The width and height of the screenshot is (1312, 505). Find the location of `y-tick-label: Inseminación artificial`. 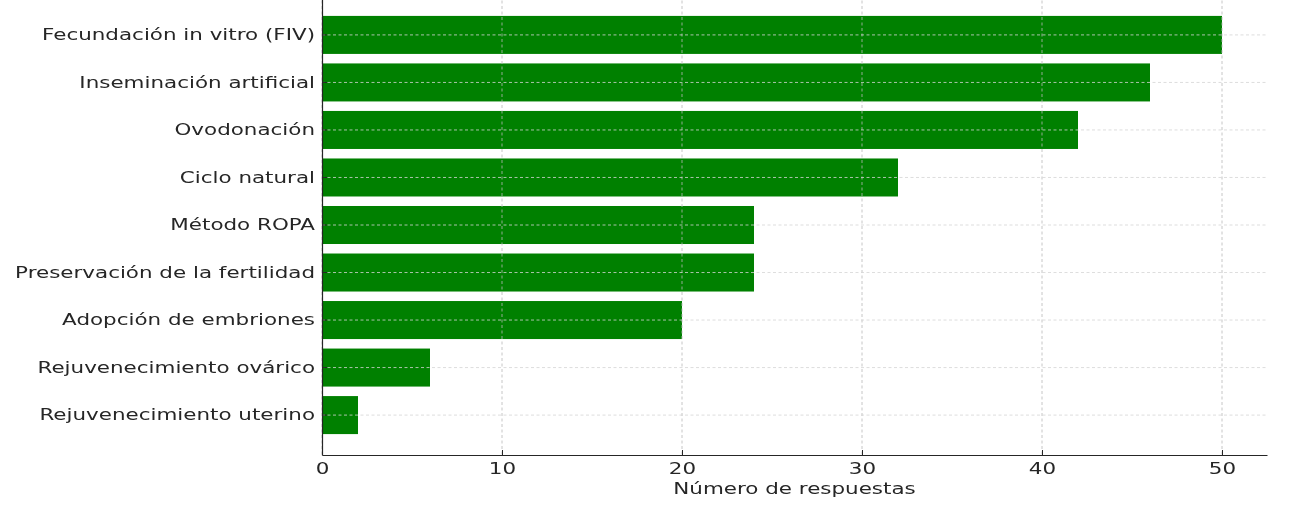

y-tick-label: Inseminación artificial is located at coordinates (197, 81).